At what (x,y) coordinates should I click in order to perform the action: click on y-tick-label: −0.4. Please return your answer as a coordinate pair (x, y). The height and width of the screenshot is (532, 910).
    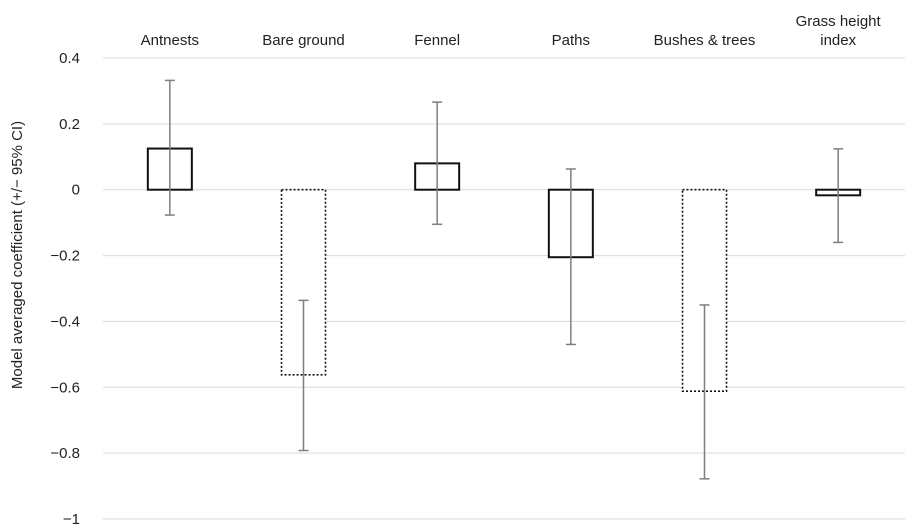
    Looking at the image, I should click on (65, 321).